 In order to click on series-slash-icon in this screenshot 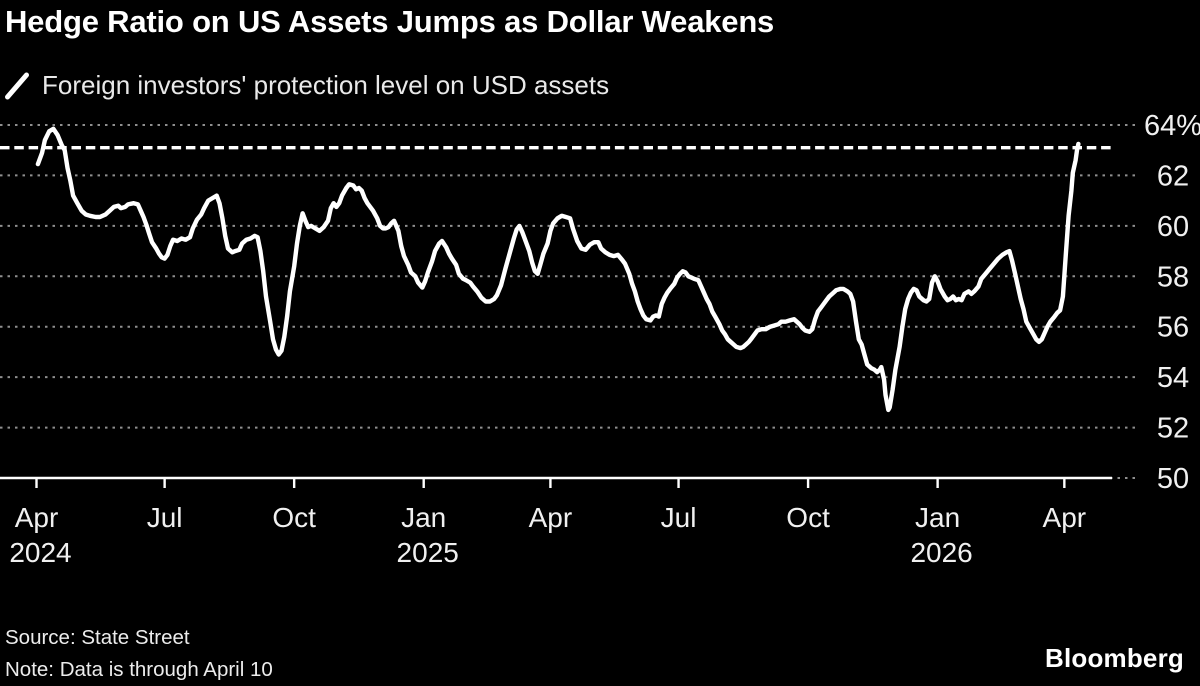, I will do `click(17, 85)`.